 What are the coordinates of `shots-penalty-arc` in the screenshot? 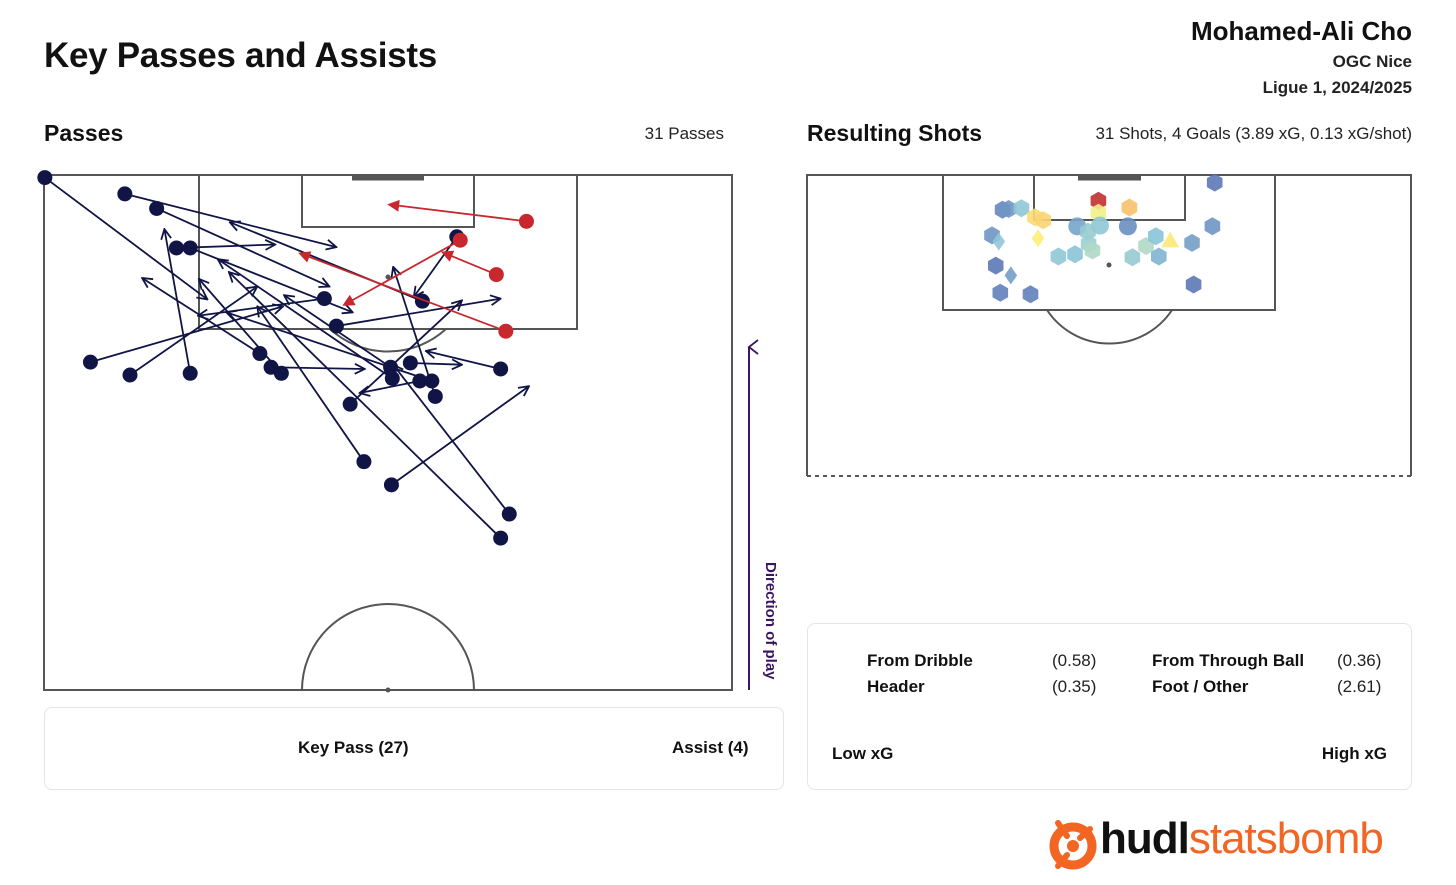 It's located at (1109, 327).